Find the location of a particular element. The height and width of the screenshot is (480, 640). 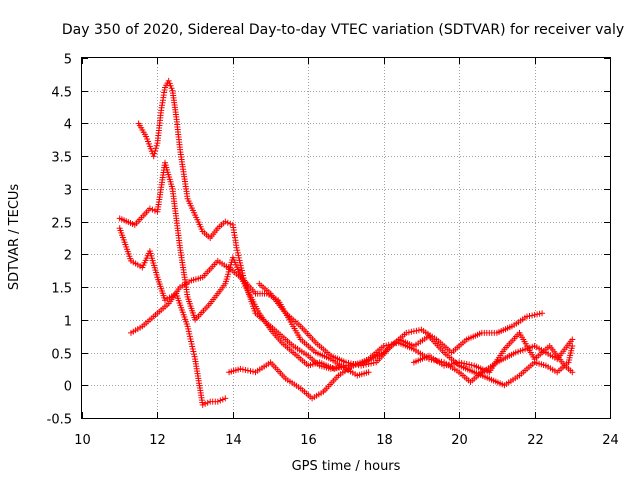

y-tick-label: 5 is located at coordinates (68, 60).